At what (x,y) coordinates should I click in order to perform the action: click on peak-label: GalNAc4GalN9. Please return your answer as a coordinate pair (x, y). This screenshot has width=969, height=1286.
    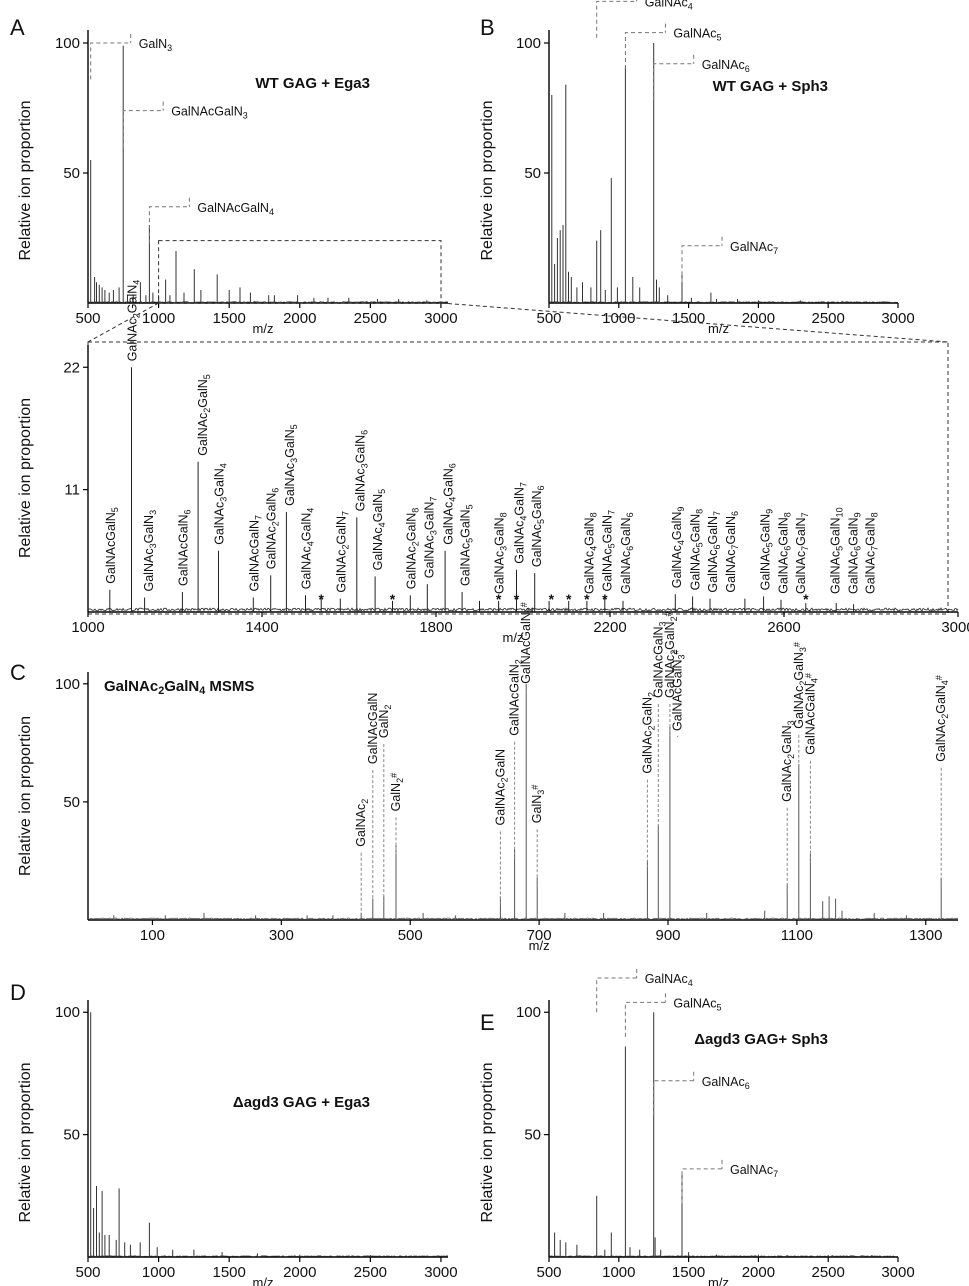
    Looking at the image, I should click on (678, 548).